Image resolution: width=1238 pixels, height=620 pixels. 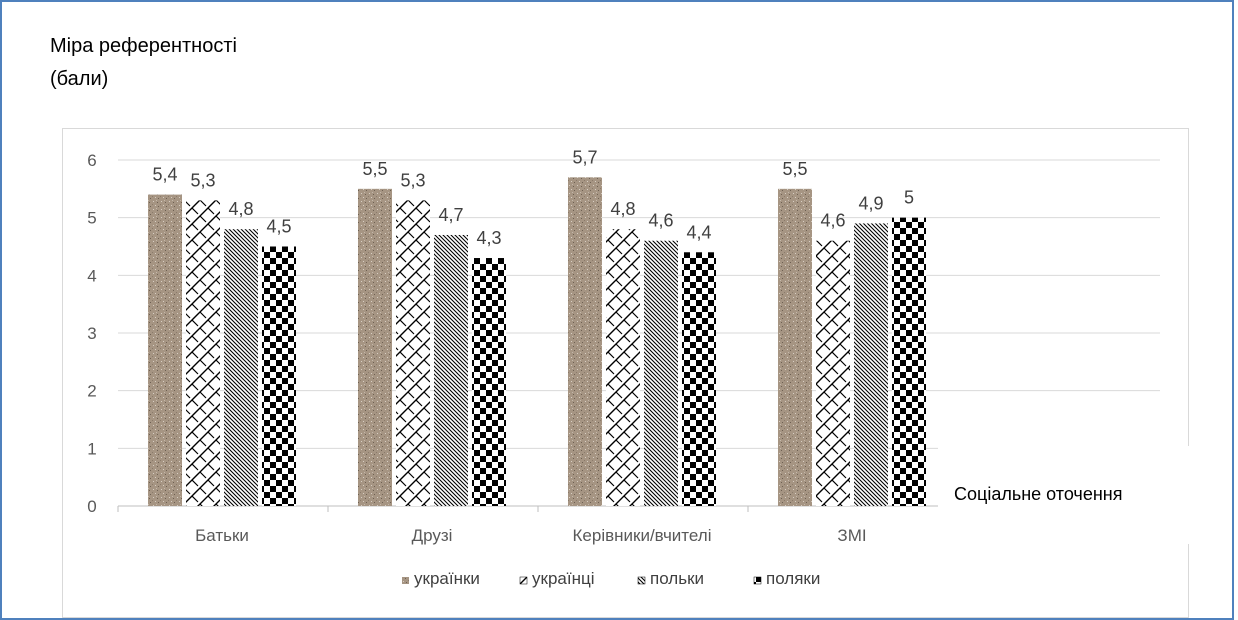 I want to click on legend-label: поляки, so click(x=793, y=578).